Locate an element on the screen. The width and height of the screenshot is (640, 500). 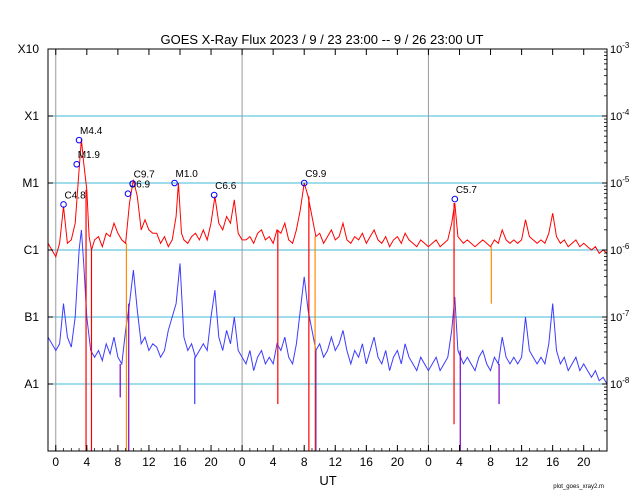
y-axis-left: A1 B1 C1 M1 X1 X10 is located at coordinates (35, 216).